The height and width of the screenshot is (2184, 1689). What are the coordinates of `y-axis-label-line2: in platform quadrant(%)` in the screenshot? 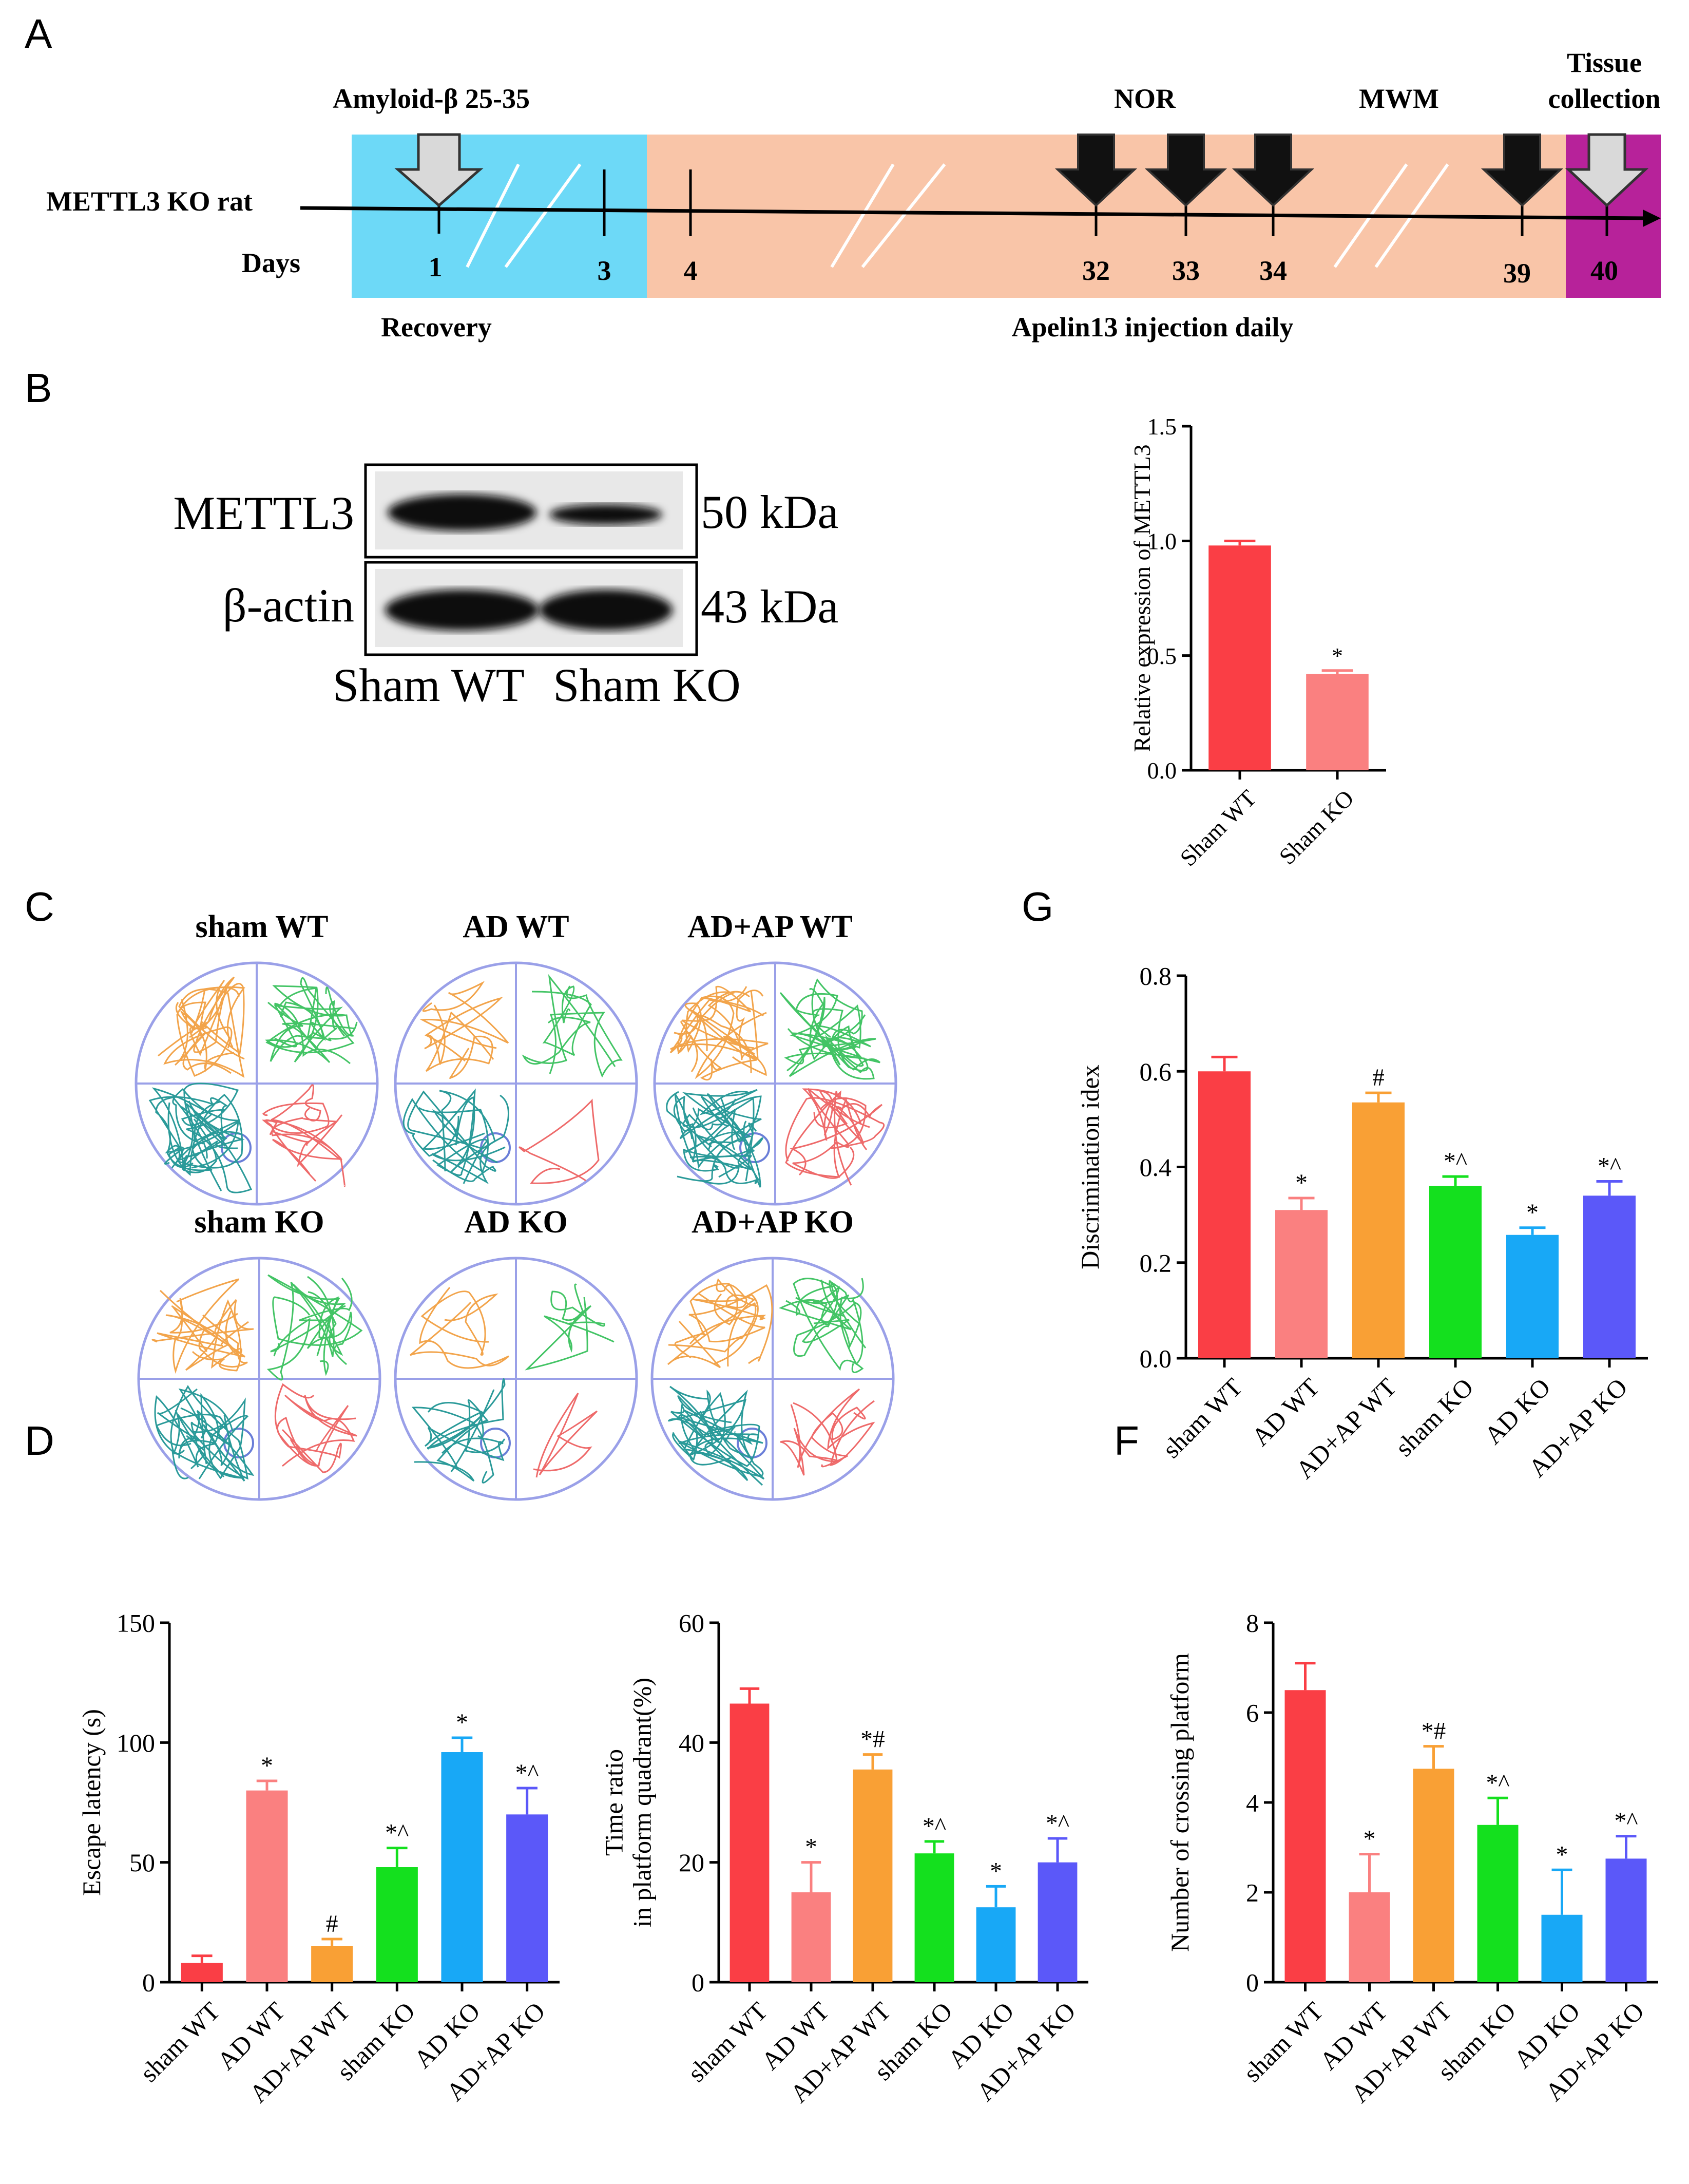 It's located at (643, 1803).